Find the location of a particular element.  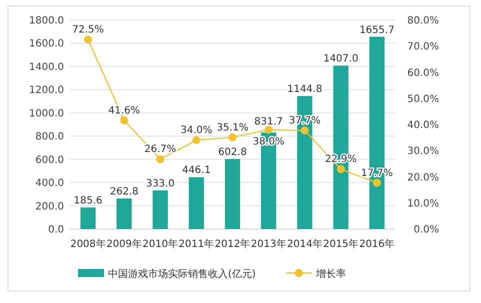

data-label: 22.9% is located at coordinates (340, 160).